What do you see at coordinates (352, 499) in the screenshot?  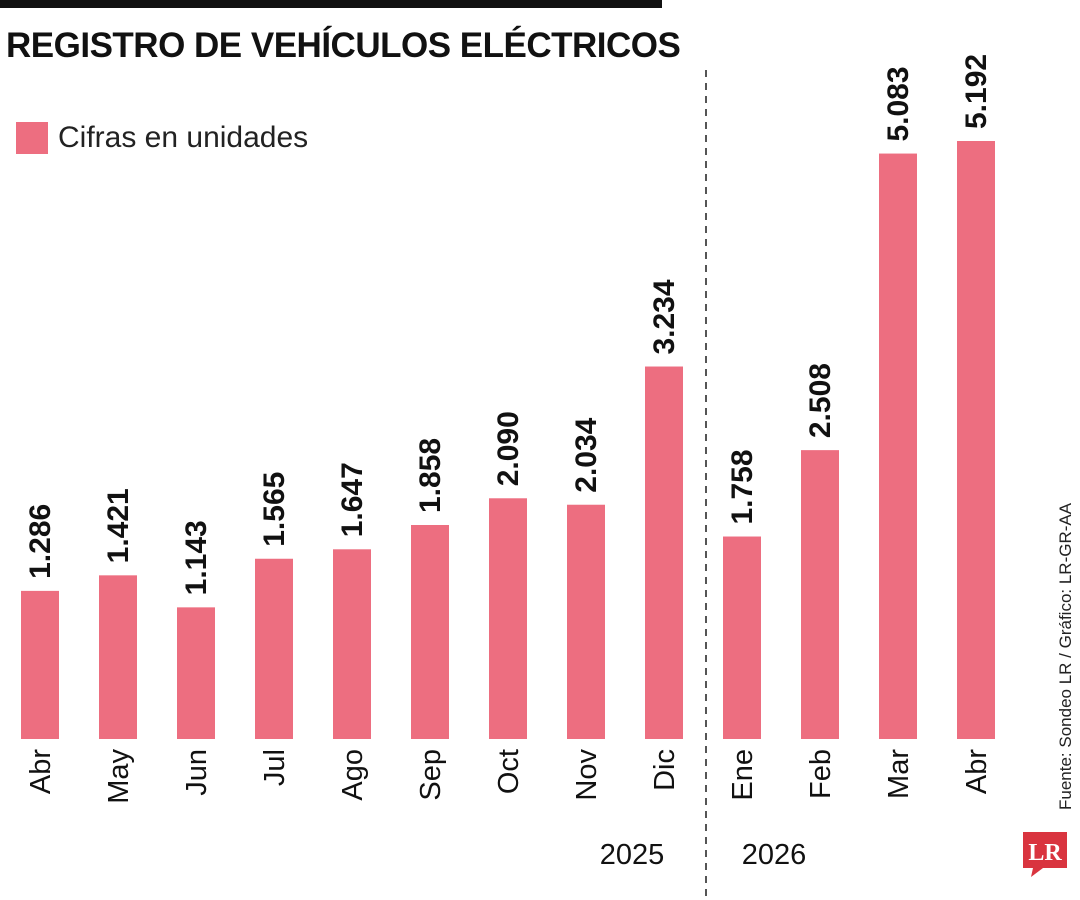 I see `bar-value-label: 1.647` at bounding box center [352, 499].